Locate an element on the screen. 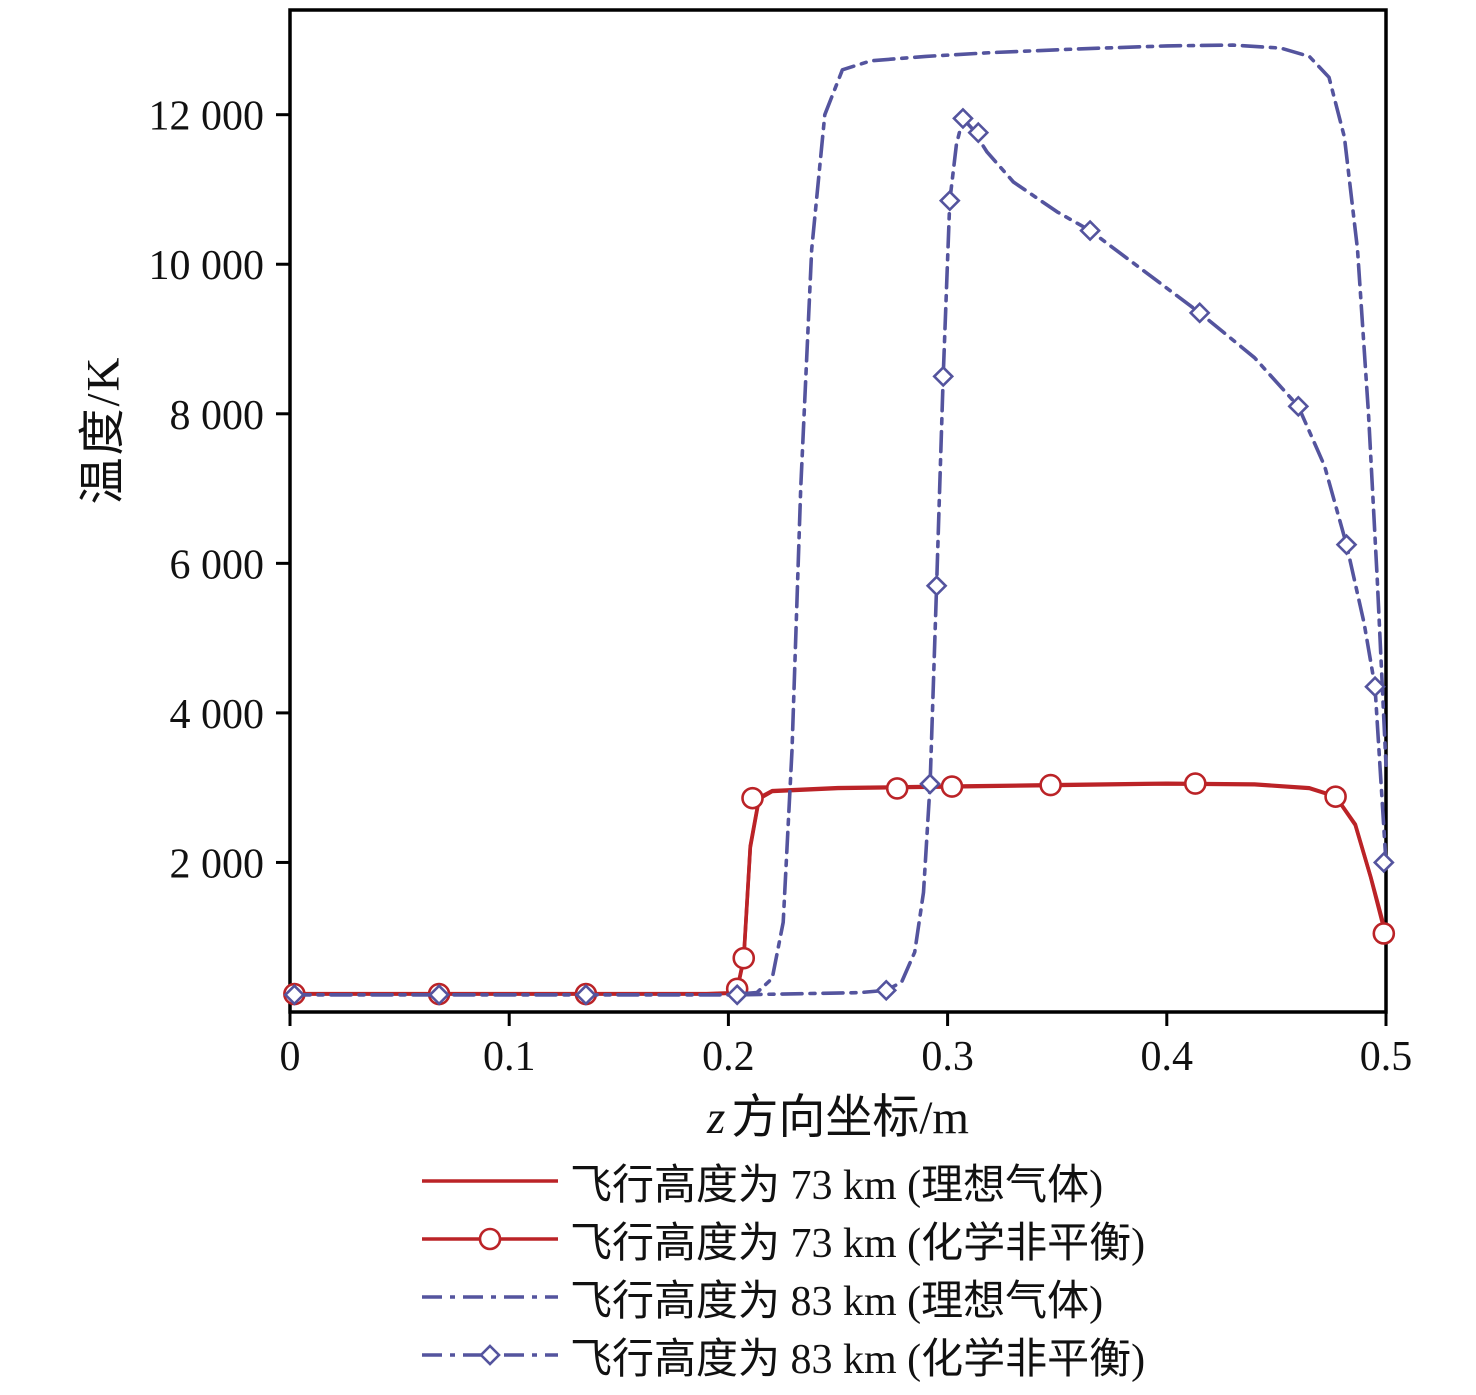 Image resolution: width=1476 pixels, height=1395 pixels. svg-text: 4 000 is located at coordinates (217, 715).